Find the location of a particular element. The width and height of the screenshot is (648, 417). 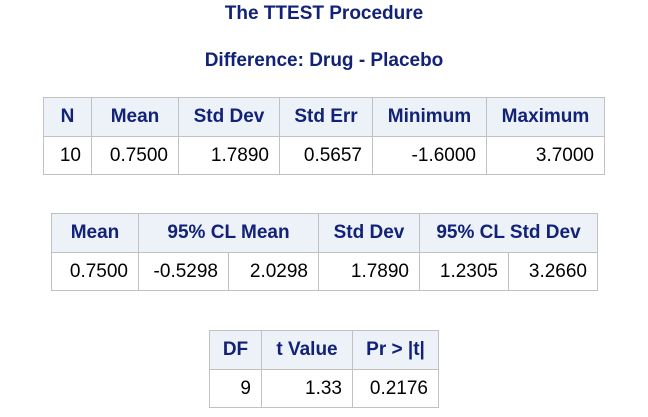

header-t-value: t Value is located at coordinates (307, 350).